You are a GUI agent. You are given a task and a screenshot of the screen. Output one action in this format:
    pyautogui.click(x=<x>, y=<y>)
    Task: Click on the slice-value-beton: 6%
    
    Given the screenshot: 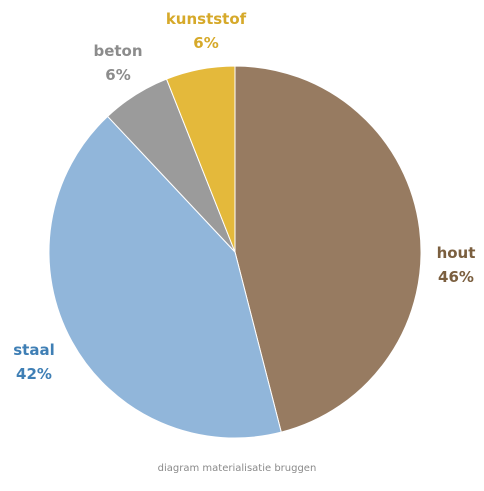 What is the action you would take?
    pyautogui.click(x=117, y=75)
    